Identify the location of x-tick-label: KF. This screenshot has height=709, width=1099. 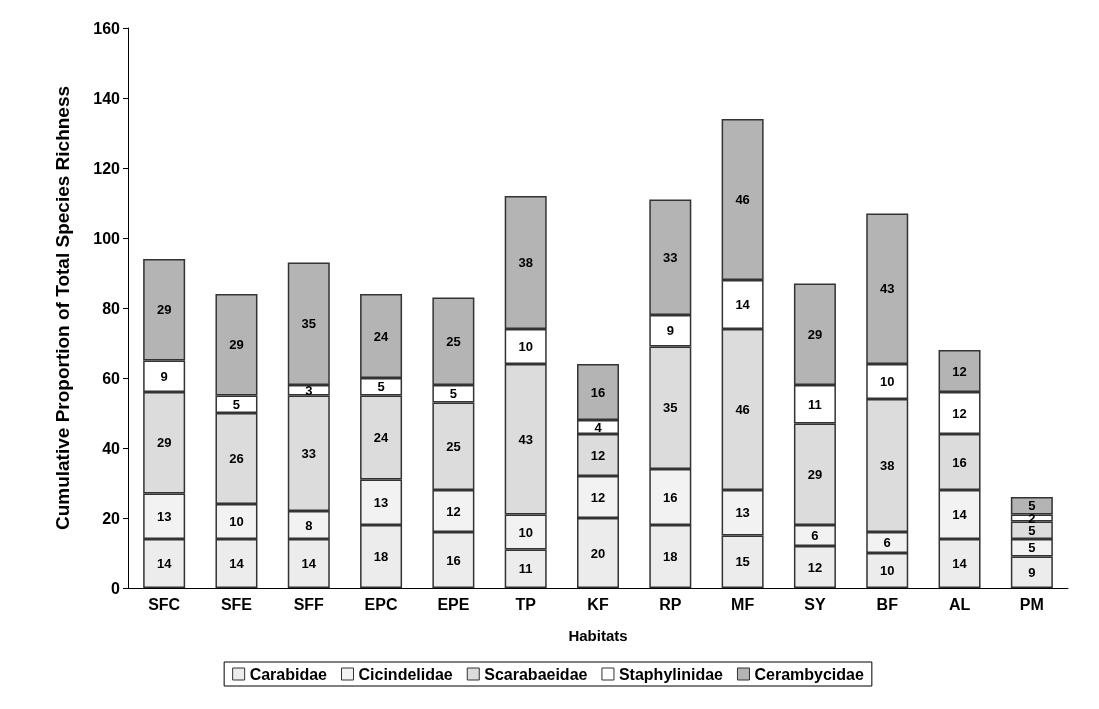
(598, 604).